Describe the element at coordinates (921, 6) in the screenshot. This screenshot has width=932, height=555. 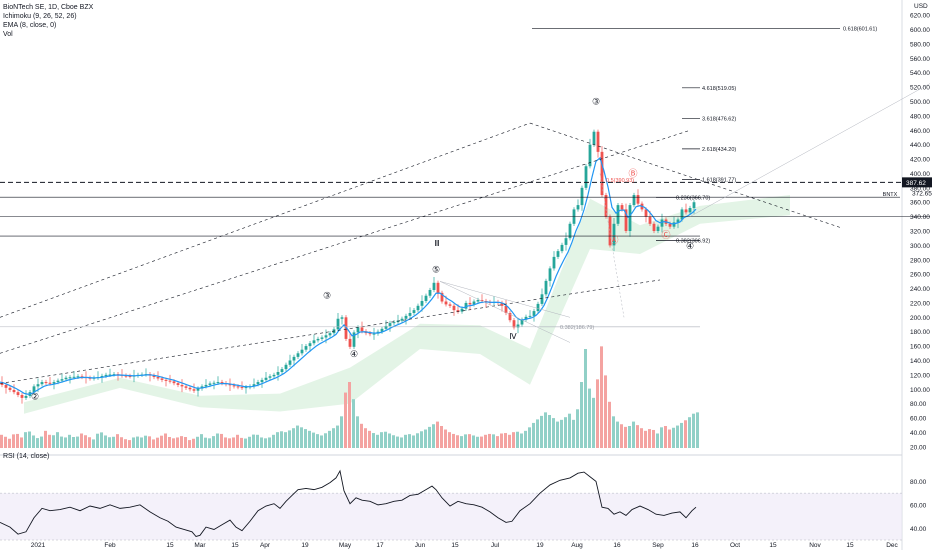
I see `currency-label: USD` at that location.